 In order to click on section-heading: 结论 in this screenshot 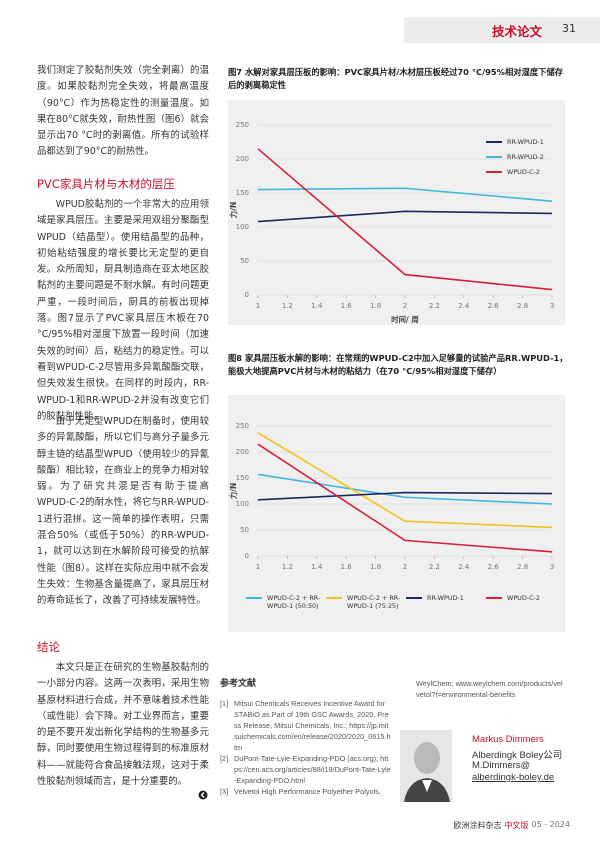, I will do `click(48, 647)`.